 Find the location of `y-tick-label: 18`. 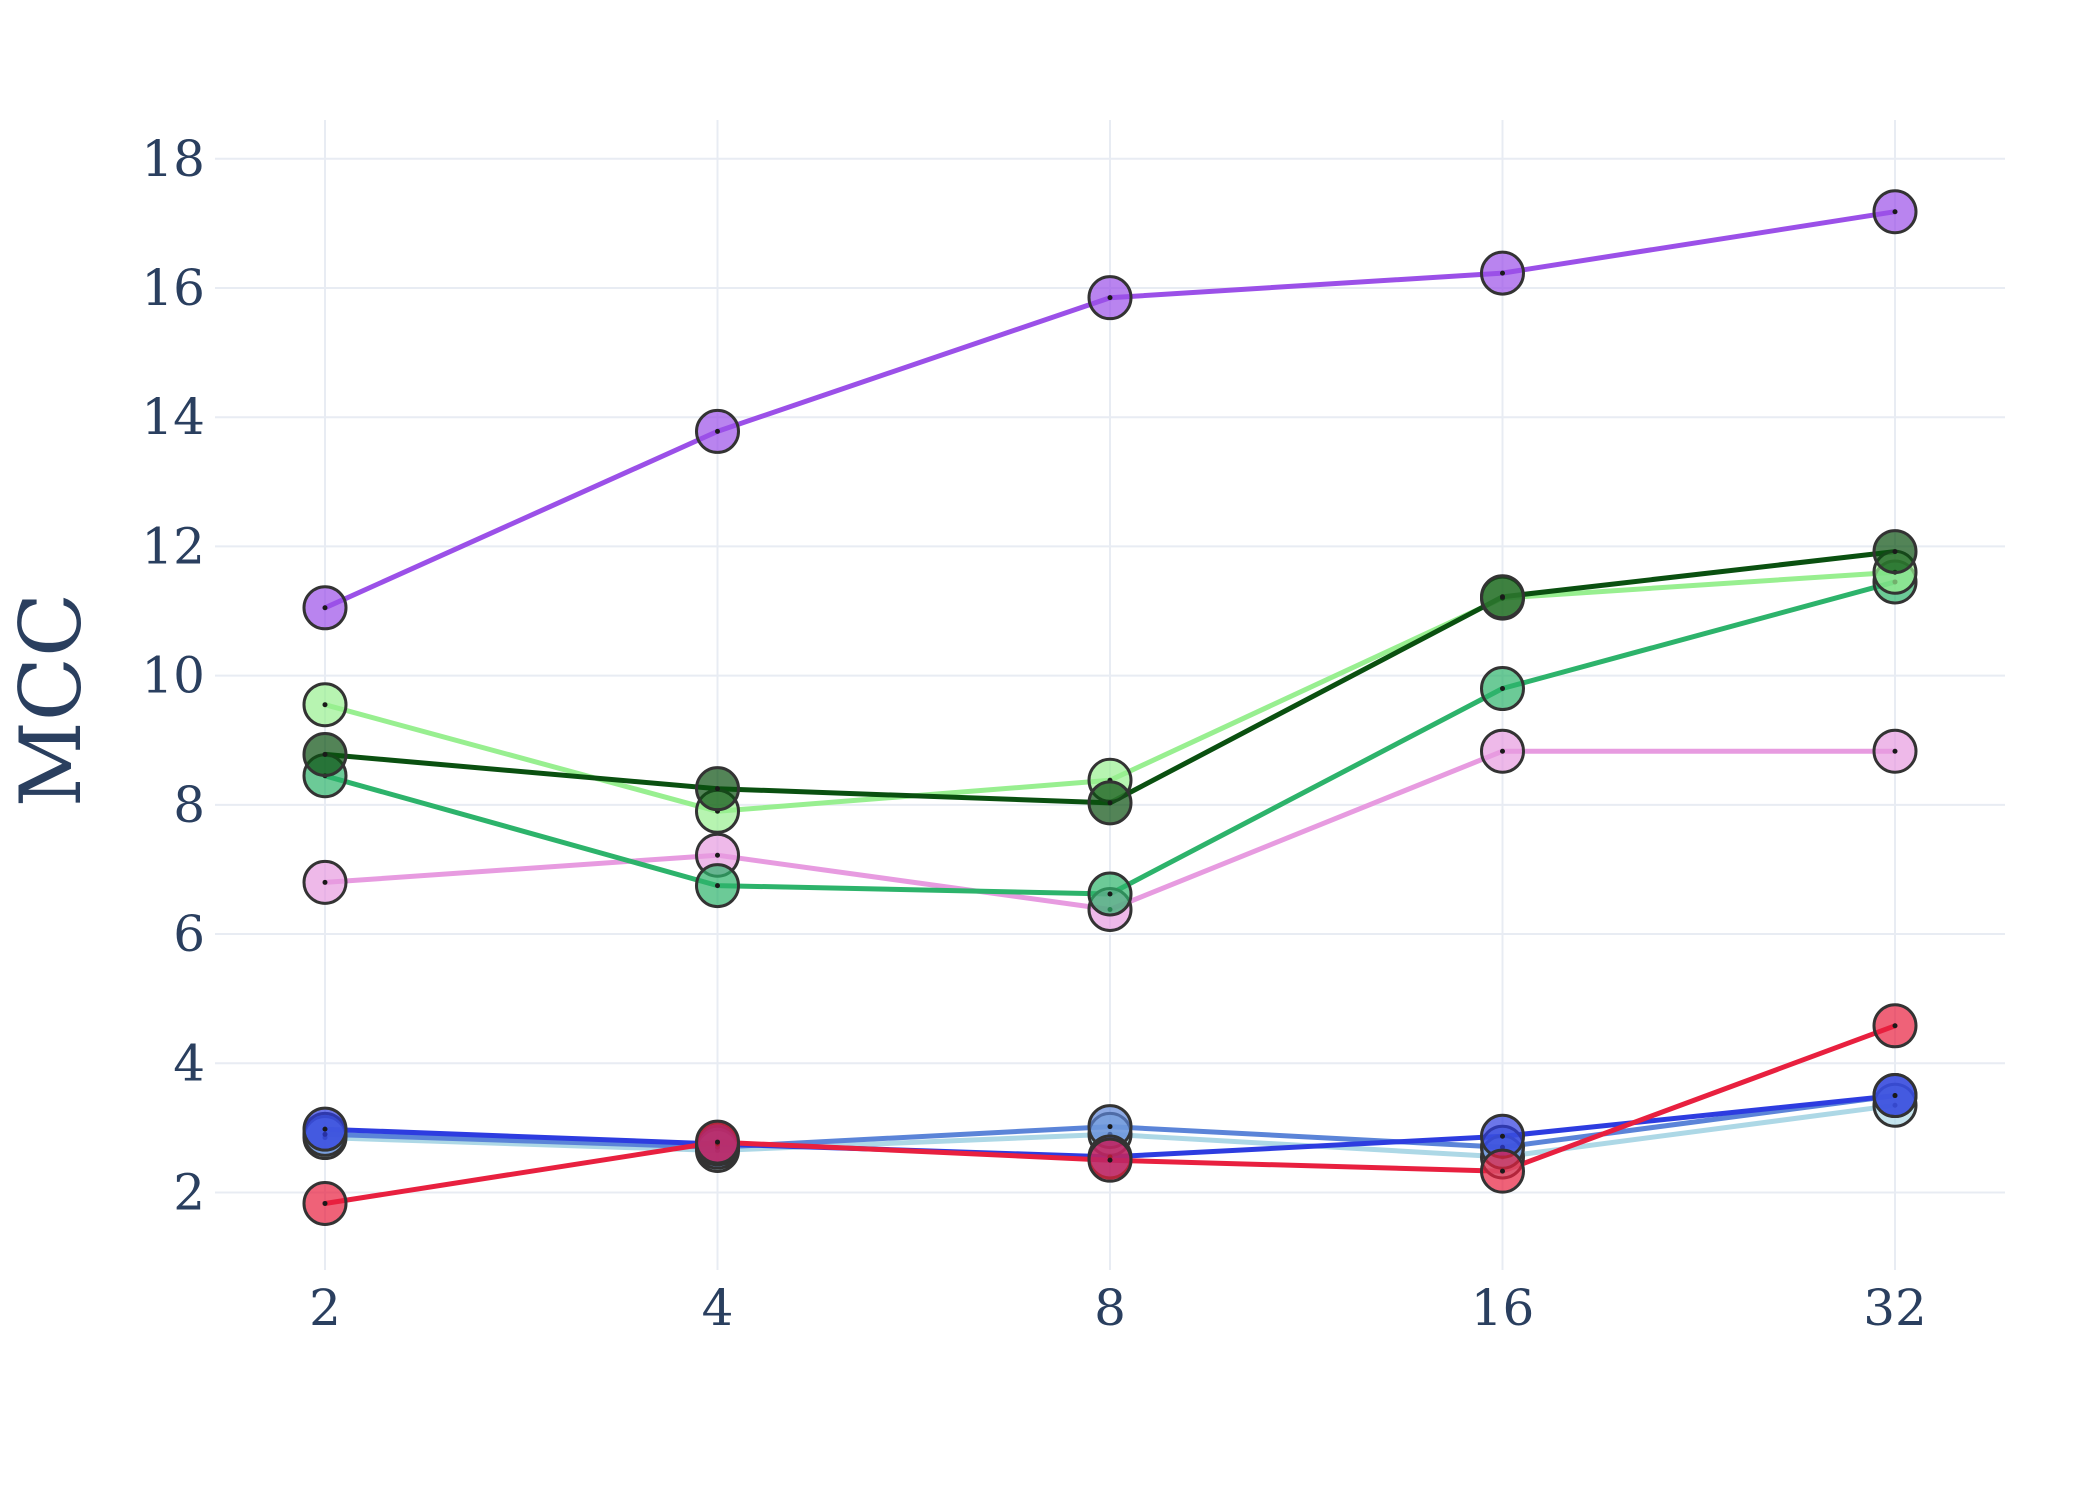

y-tick-label: 18 is located at coordinates (173, 159).